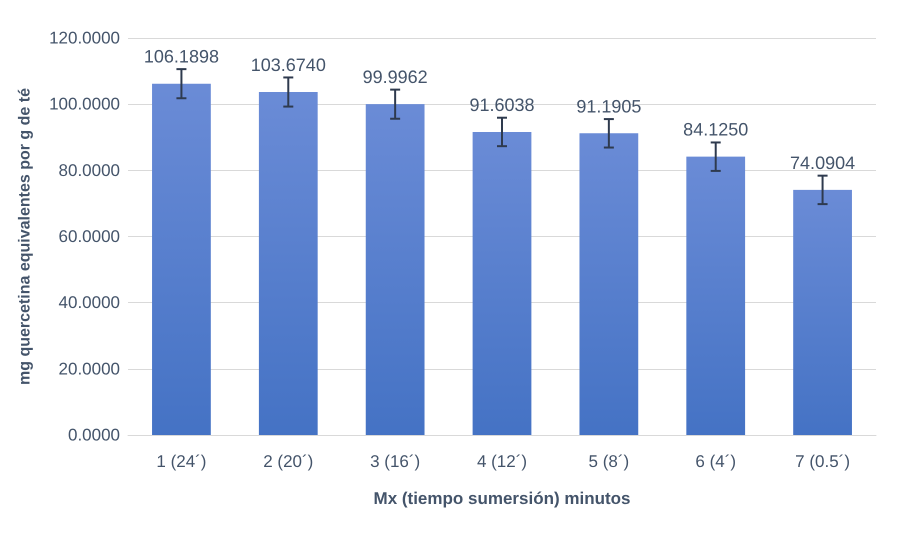  I want to click on y-tick-label: 100.0000, so click(84, 104).